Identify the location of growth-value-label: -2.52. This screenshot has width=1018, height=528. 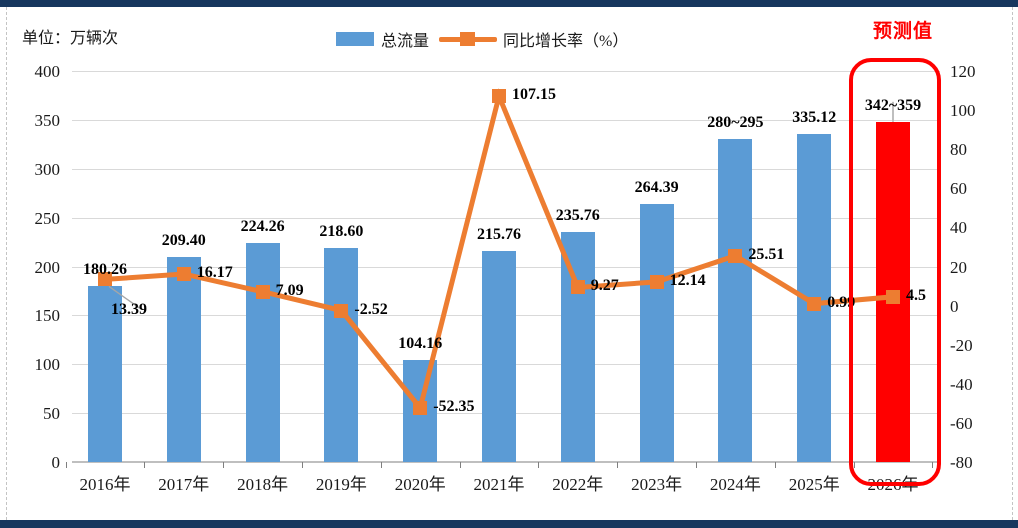
(371, 309).